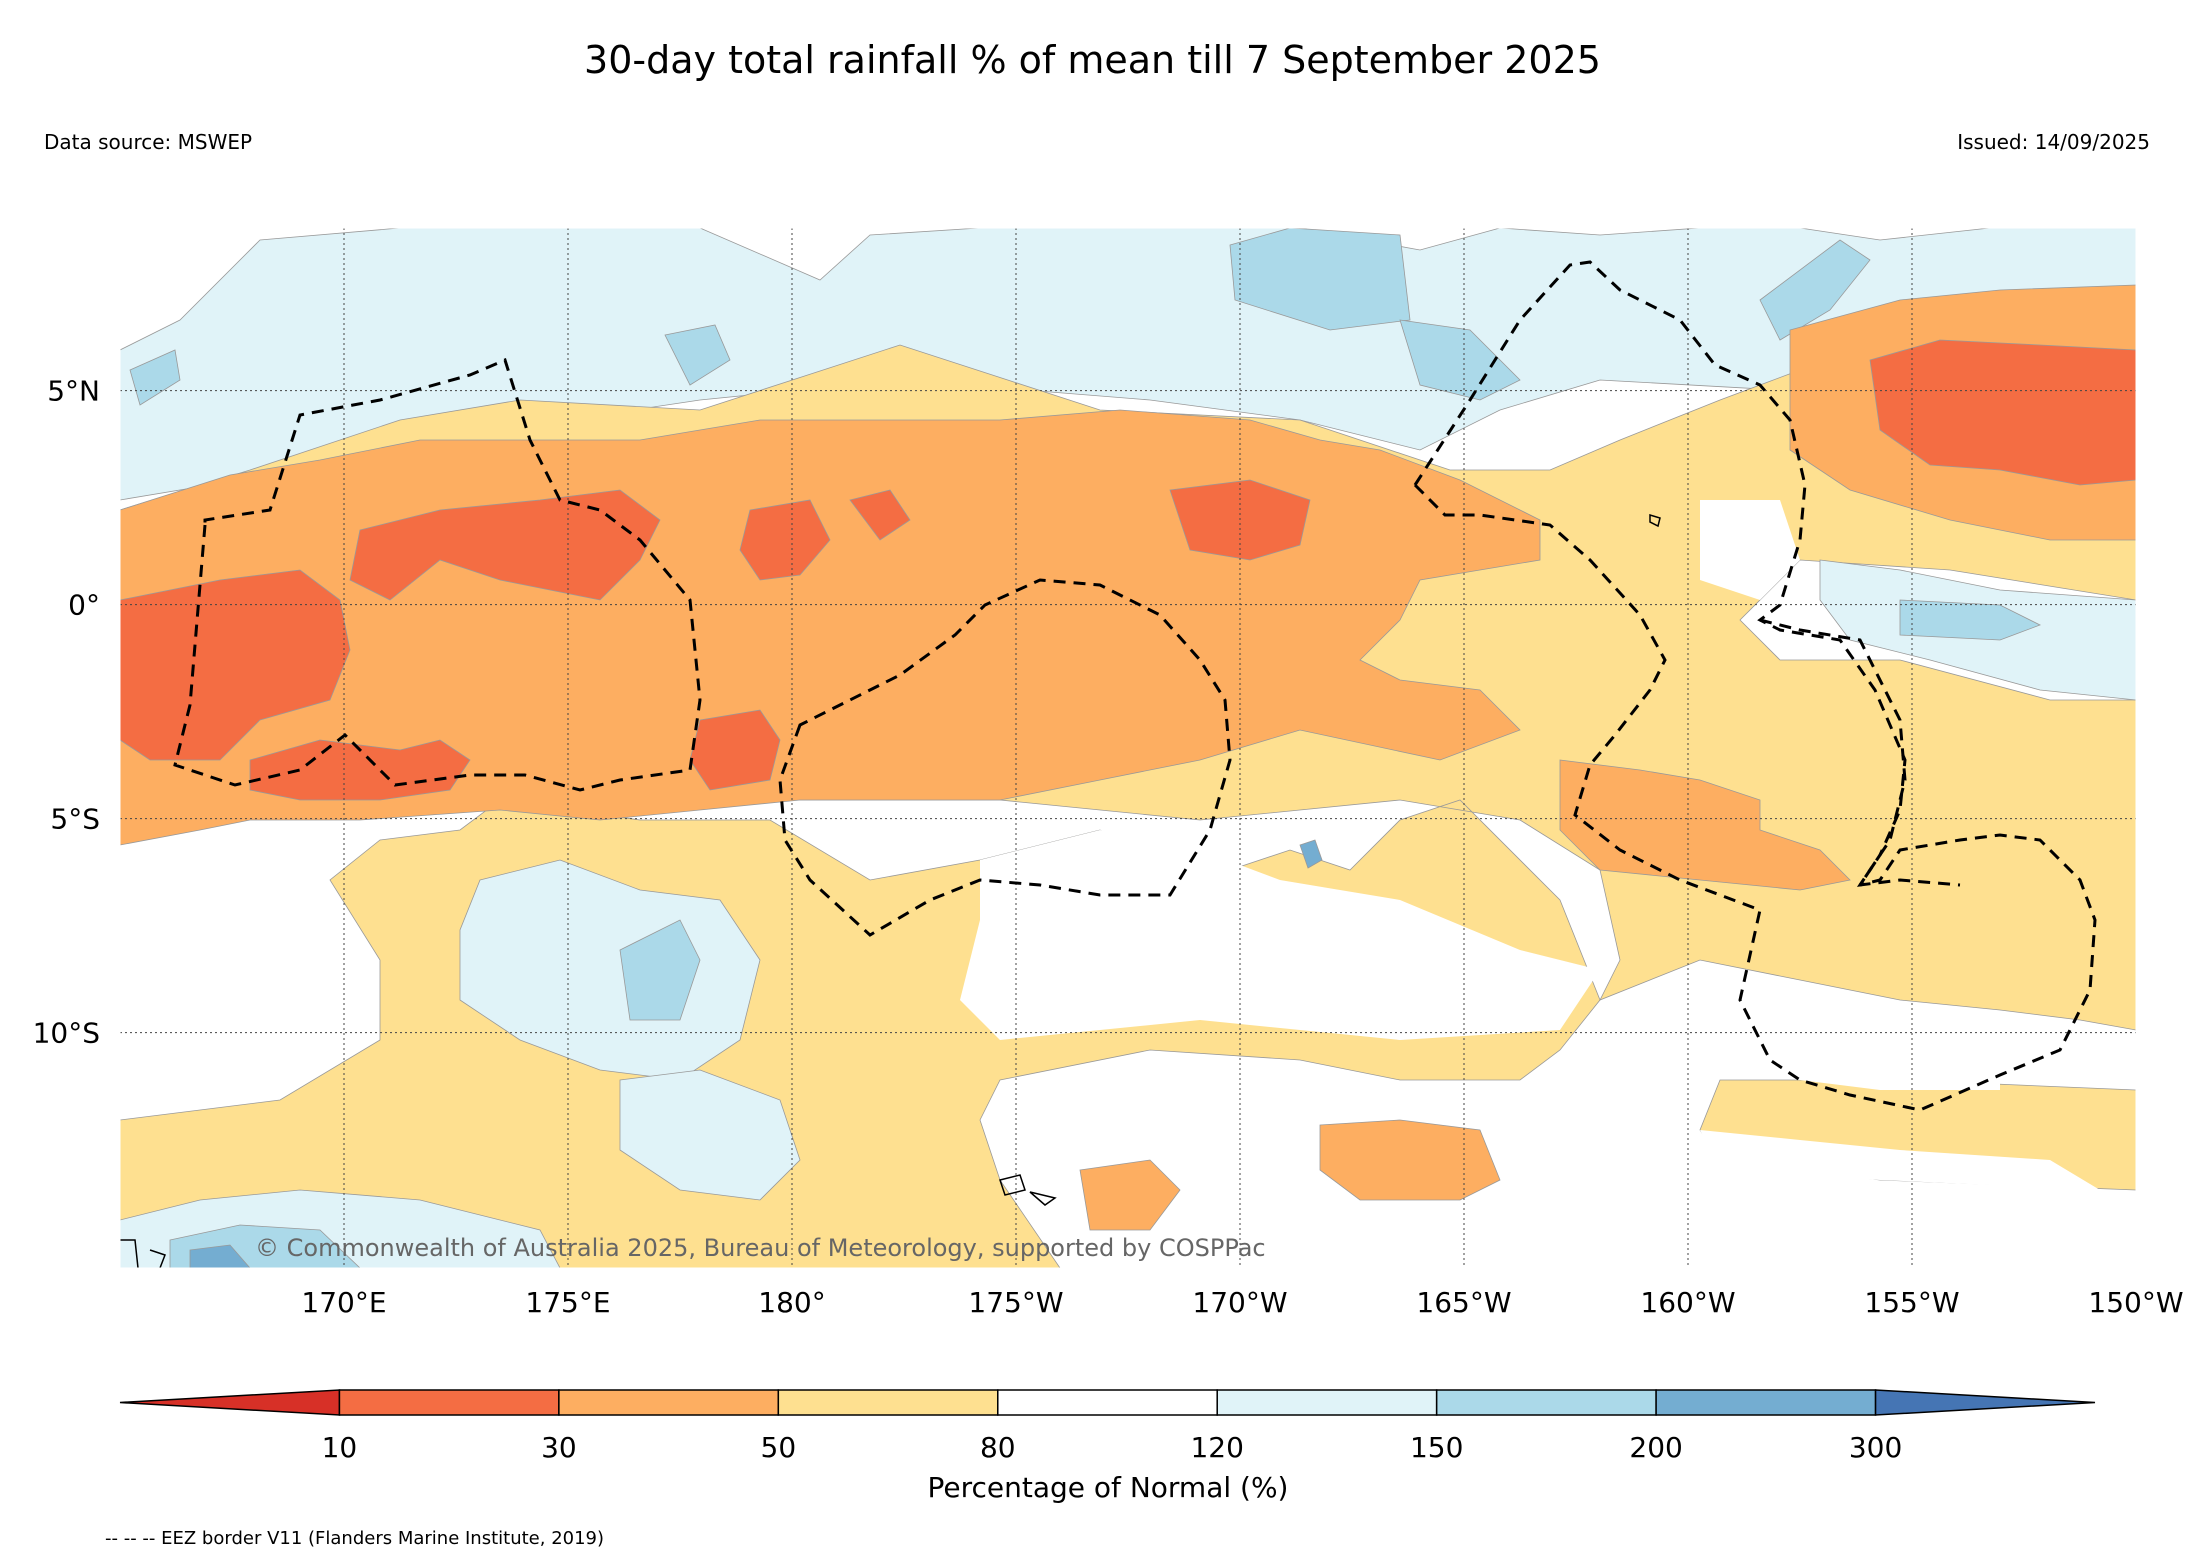 The image size is (2185, 1563). What do you see at coordinates (1900, 1160) in the screenshot?
I see `normal-gap-southeast` at bounding box center [1900, 1160].